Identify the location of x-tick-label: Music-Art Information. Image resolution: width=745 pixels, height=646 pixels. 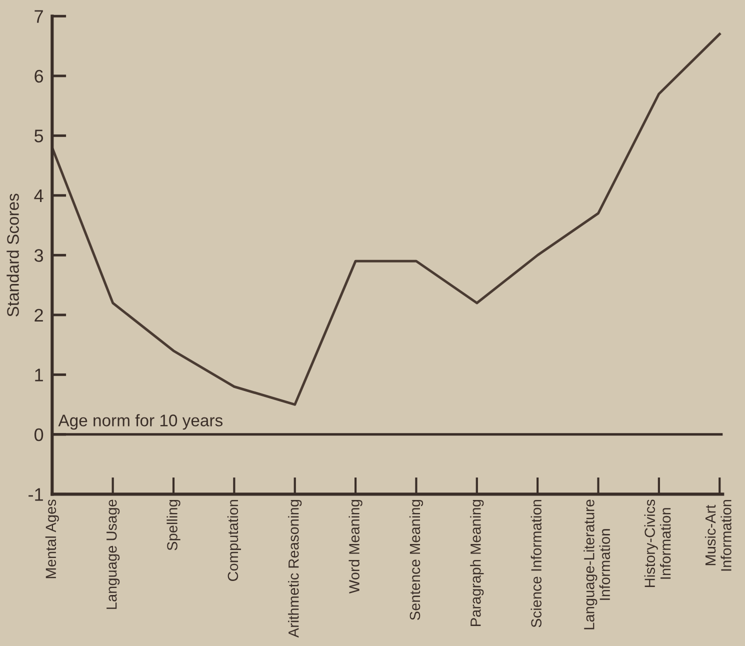
(718, 535).